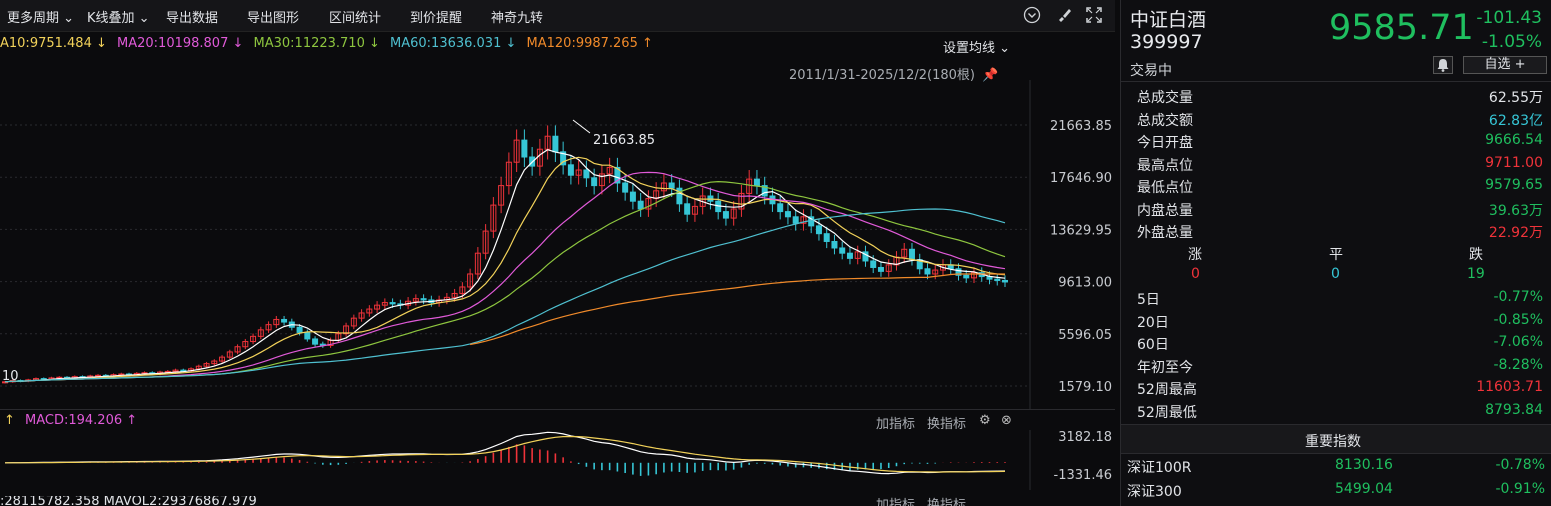  What do you see at coordinates (180, 43) in the screenshot?
I see `ma20-value: MA20:10198.807 ↓` at bounding box center [180, 43].